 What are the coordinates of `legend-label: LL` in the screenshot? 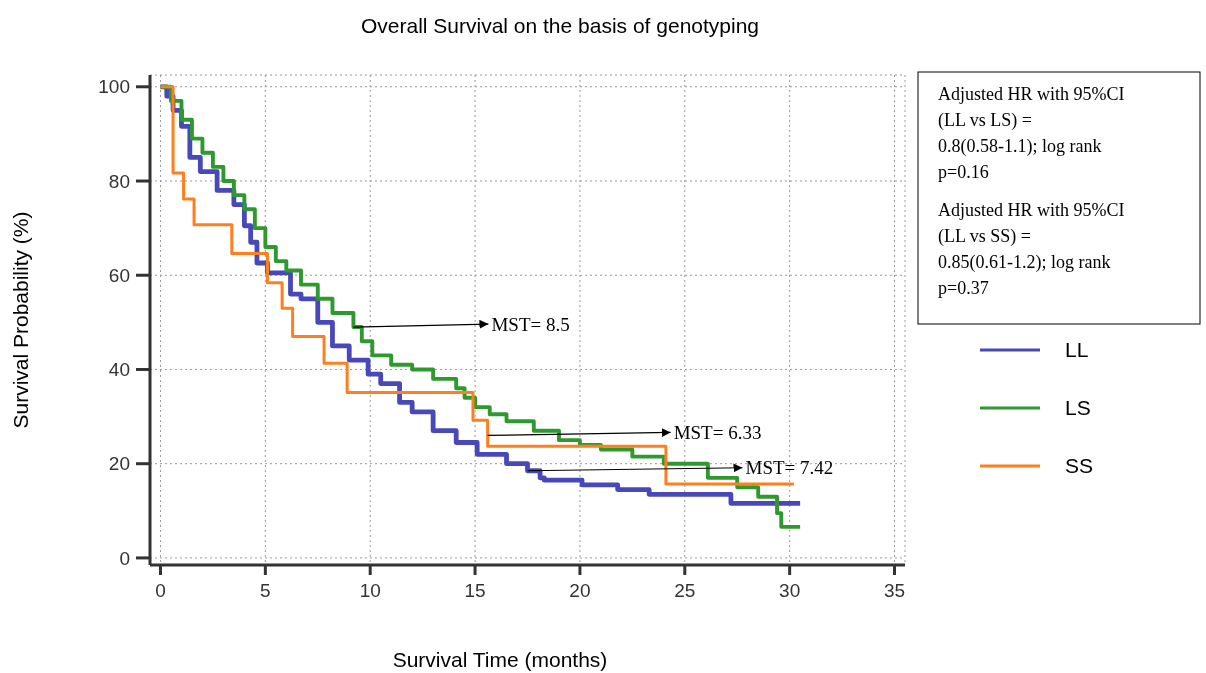 It's located at (1077, 350).